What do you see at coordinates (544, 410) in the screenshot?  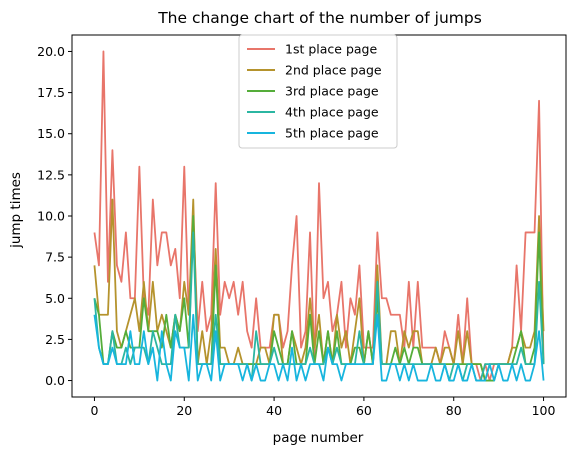 I see `x-tick-label: 100` at bounding box center [544, 410].